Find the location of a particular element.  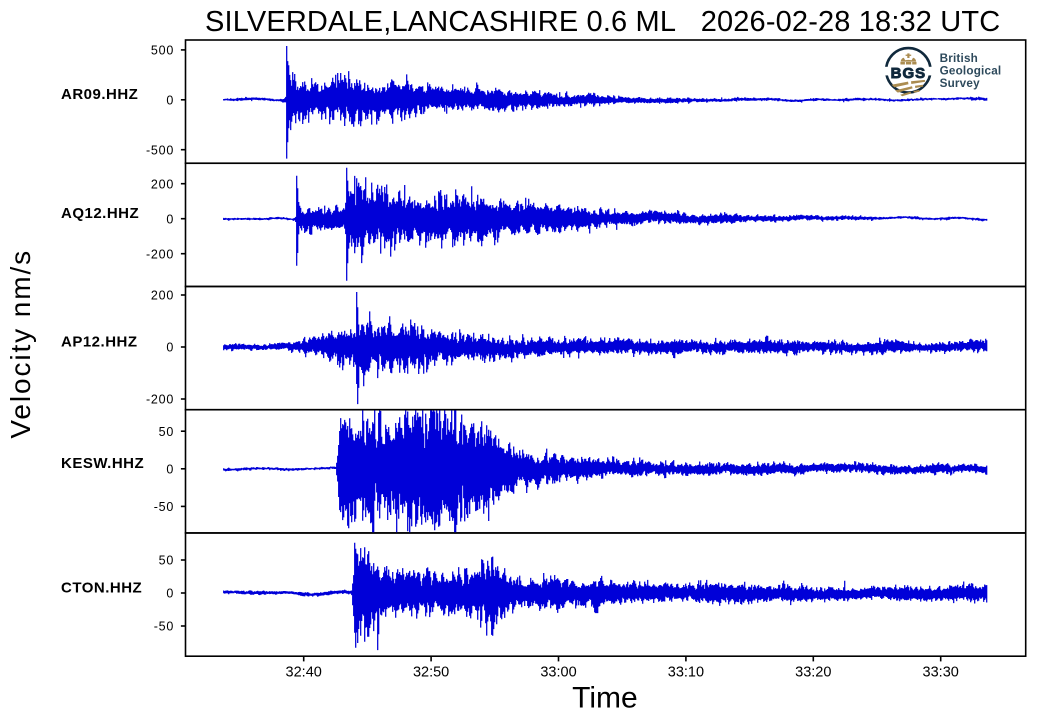

svg-text: 33:10 is located at coordinates (686, 672).